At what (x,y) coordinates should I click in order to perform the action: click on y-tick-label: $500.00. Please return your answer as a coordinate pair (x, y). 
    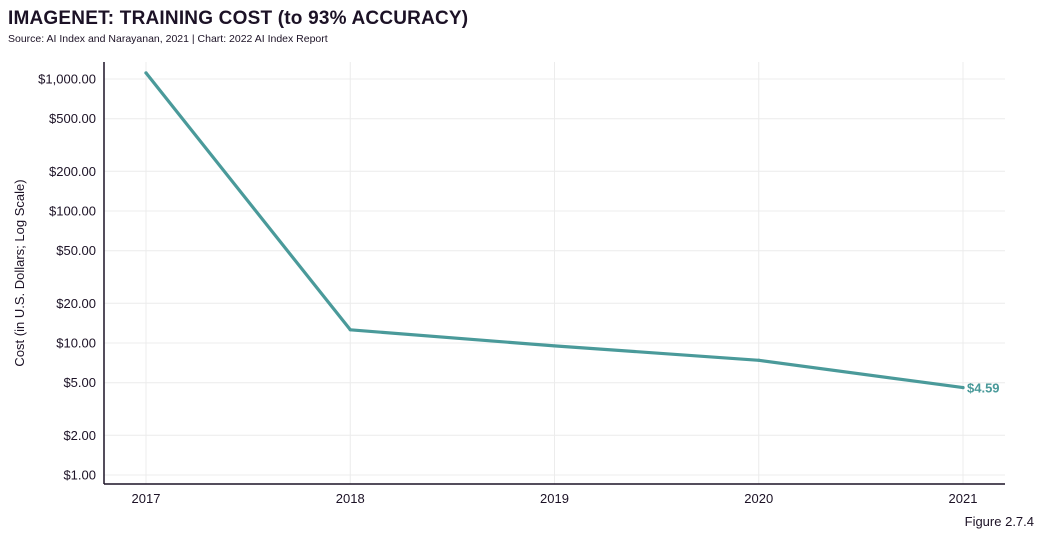
    Looking at the image, I should click on (72, 118).